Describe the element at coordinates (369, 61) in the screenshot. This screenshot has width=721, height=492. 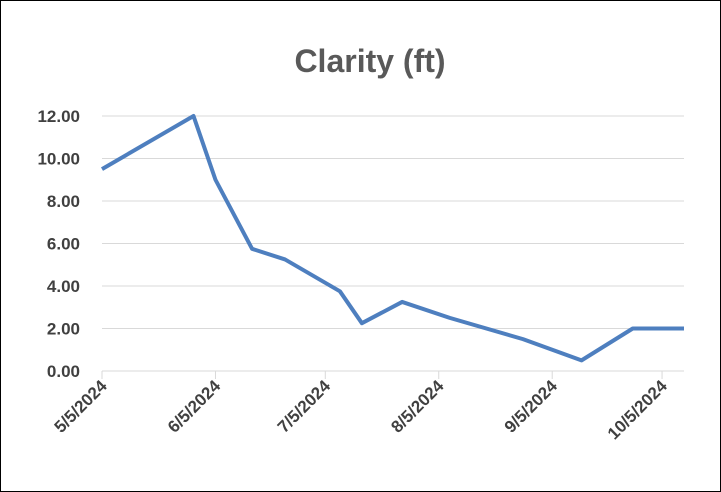
I see `chart-title: Clarity (ft)` at that location.